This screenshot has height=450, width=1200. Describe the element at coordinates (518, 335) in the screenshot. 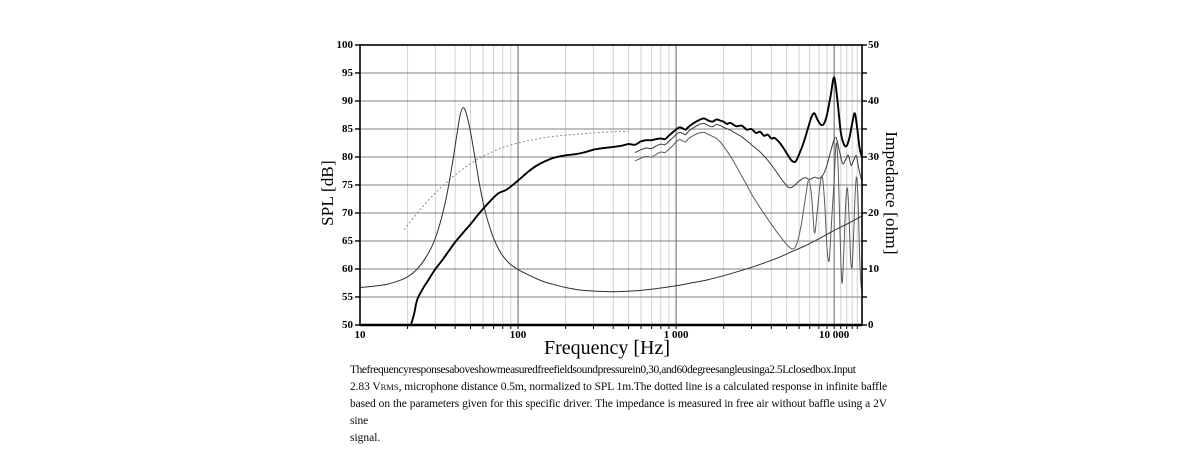

I see `x-axis-tick-label: 100` at that location.